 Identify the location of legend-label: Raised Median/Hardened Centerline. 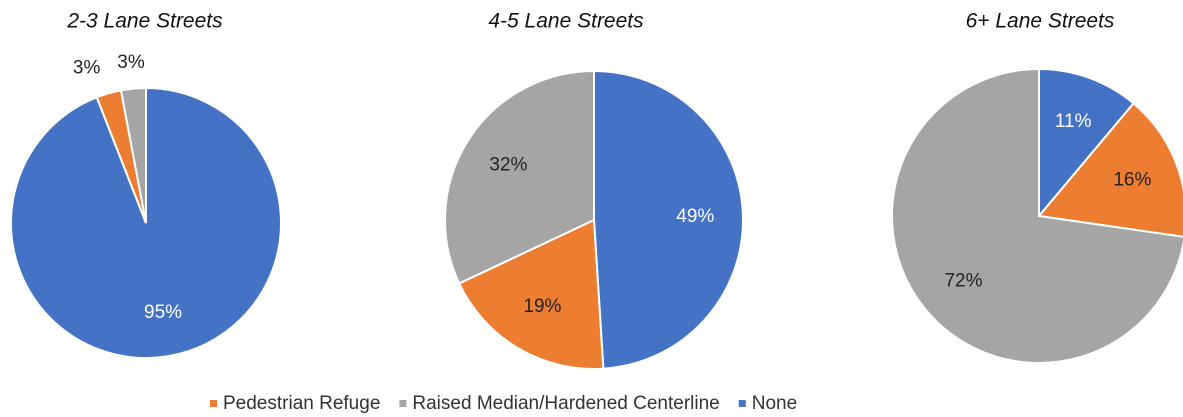
(565, 403).